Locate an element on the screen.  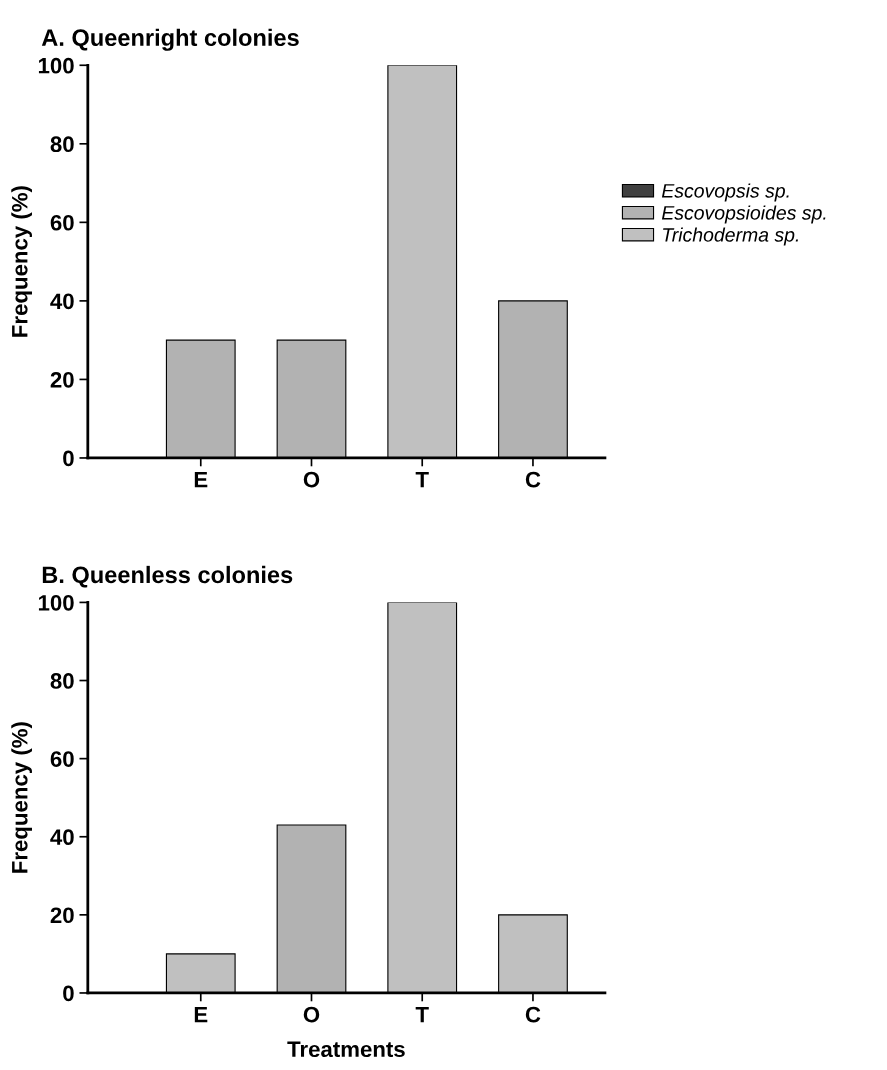
x-axis-title: Treatments is located at coordinates (346, 1049).